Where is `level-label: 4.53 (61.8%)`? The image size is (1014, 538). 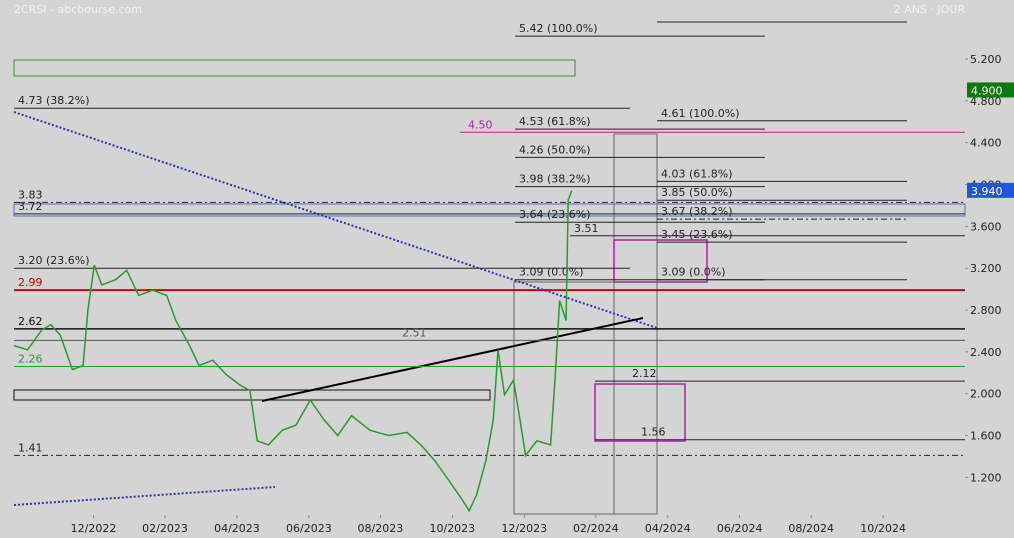 level-label: 4.53 (61.8%) is located at coordinates (555, 121).